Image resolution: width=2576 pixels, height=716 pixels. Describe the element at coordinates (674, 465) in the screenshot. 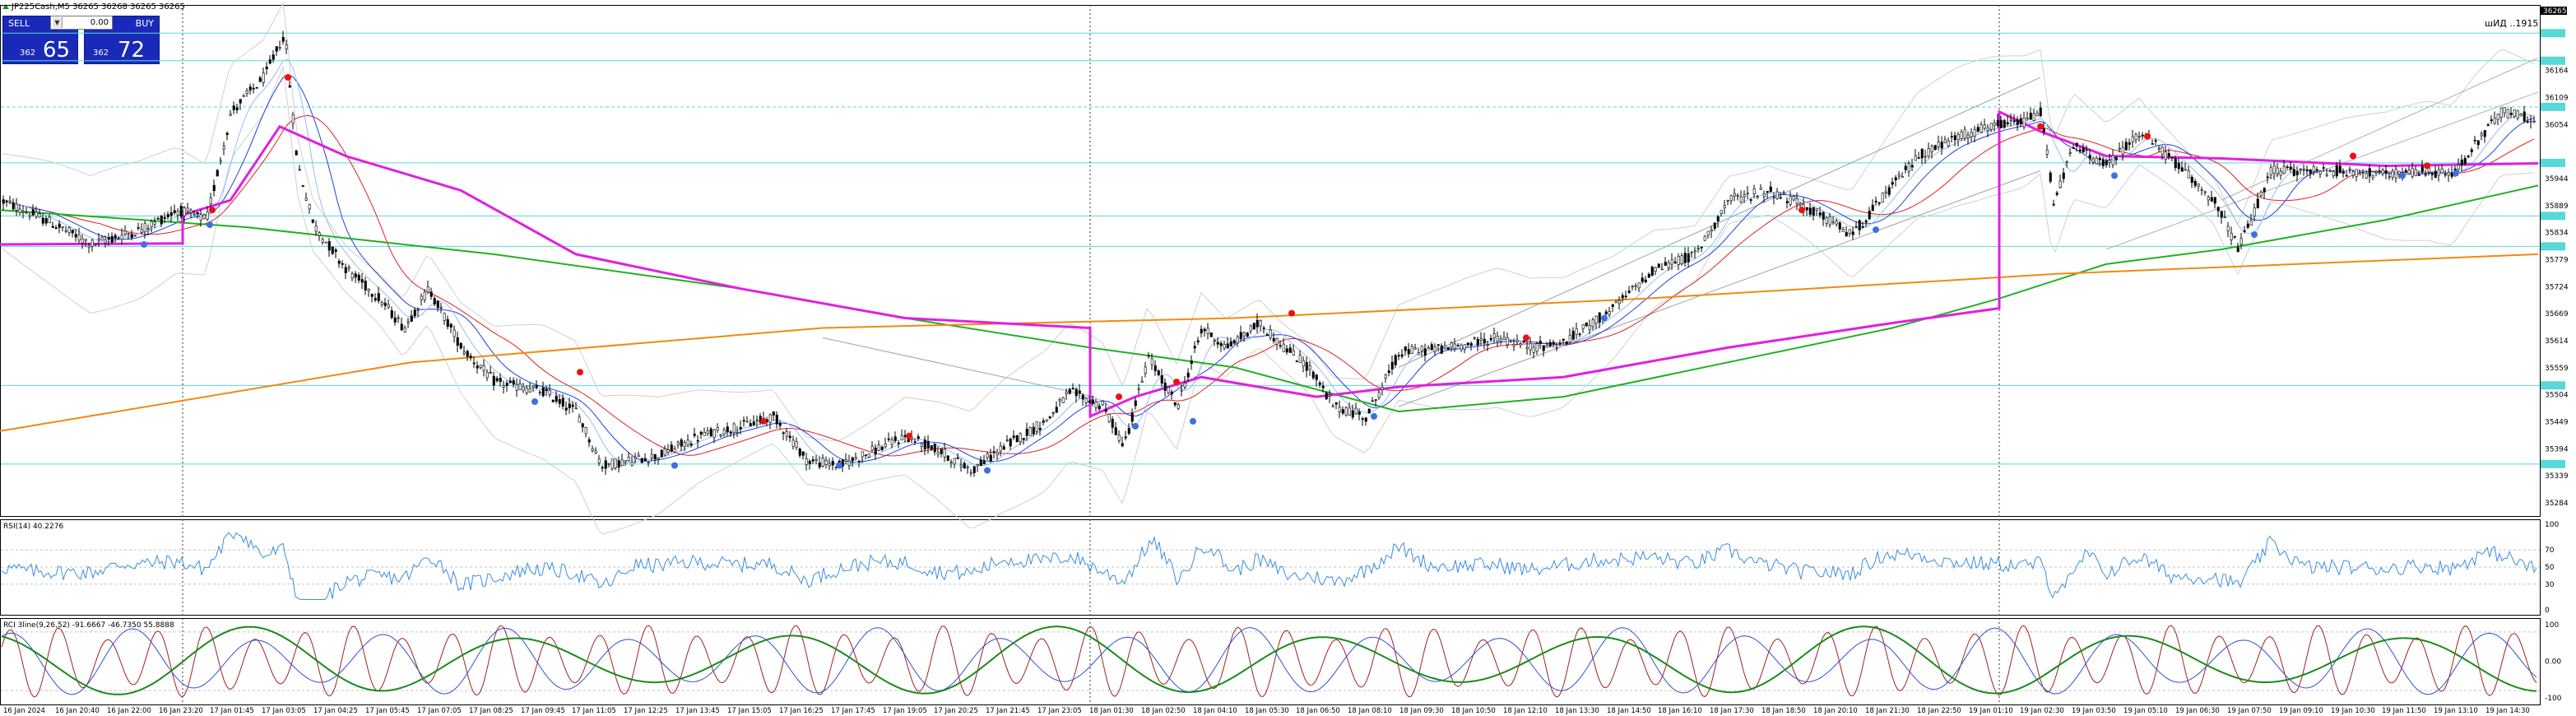

I see `buy-signal-dot` at that location.